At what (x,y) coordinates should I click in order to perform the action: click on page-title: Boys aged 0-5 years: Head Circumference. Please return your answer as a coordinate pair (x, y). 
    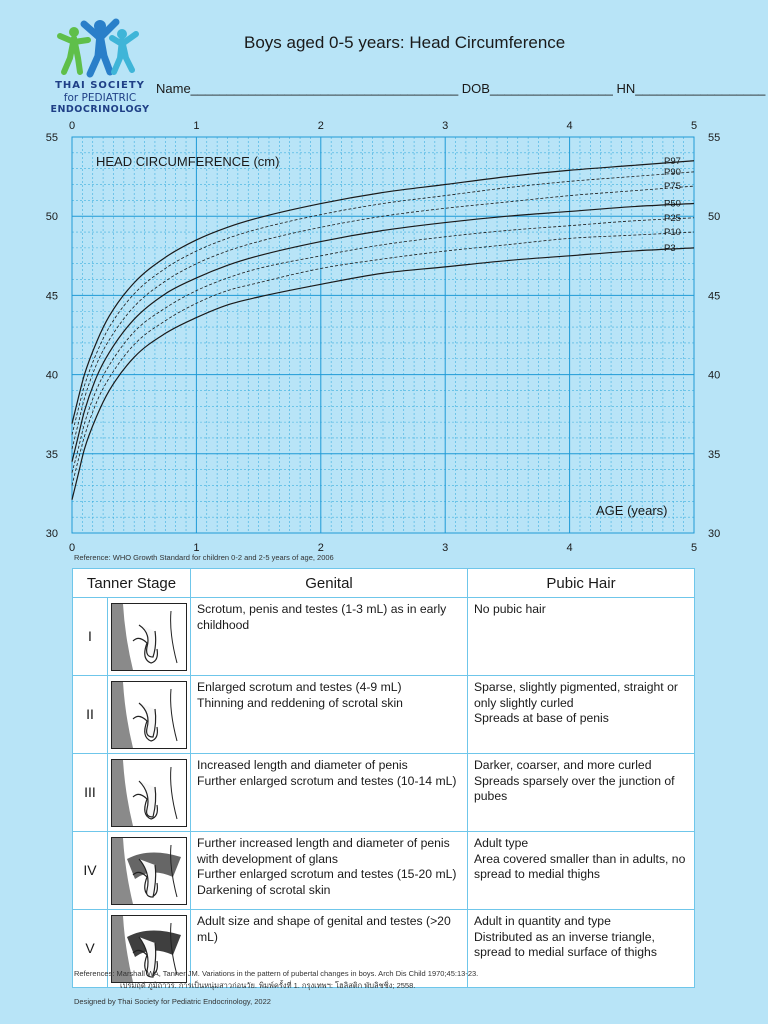
    Looking at the image, I should click on (405, 42).